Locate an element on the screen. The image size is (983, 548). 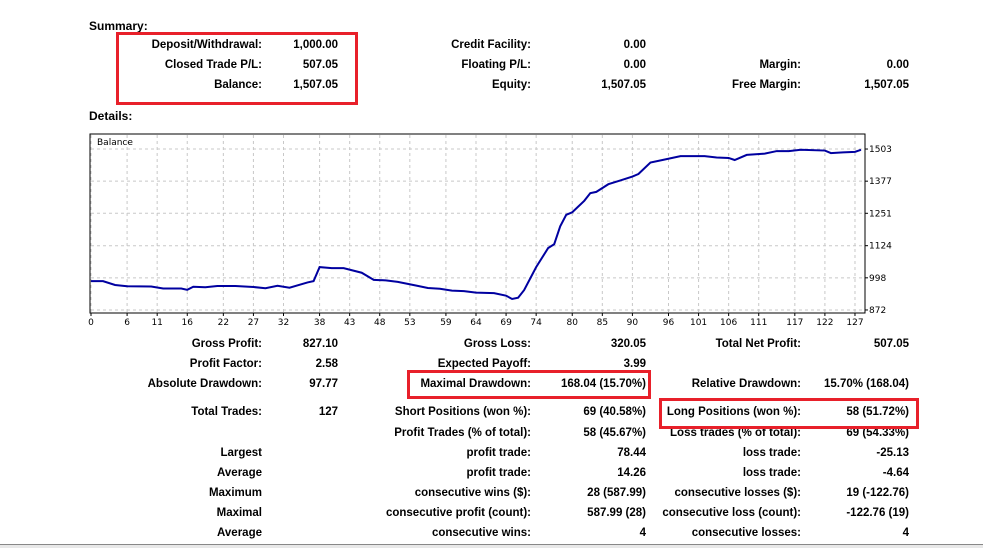
stat-value: 69 (40.58%) is located at coordinates (614, 412).